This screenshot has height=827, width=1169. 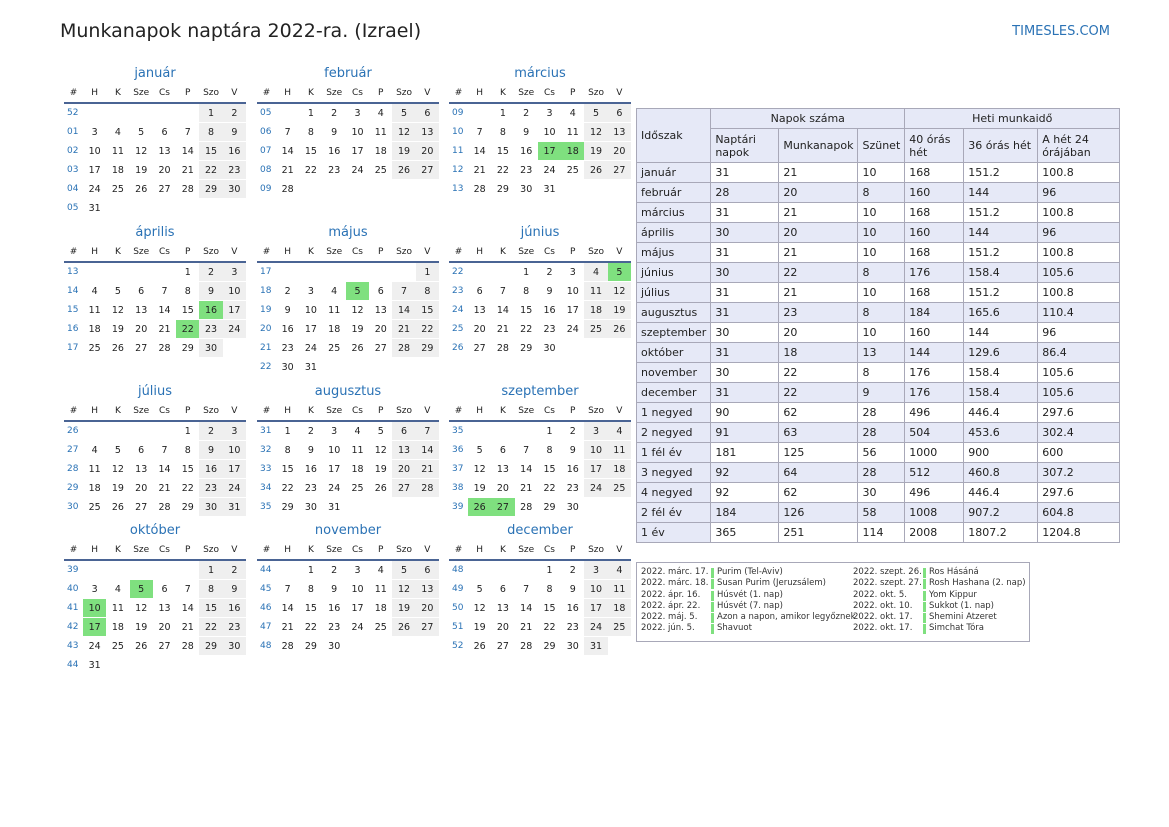 I want to click on day-cell: 11, so click(x=381, y=132).